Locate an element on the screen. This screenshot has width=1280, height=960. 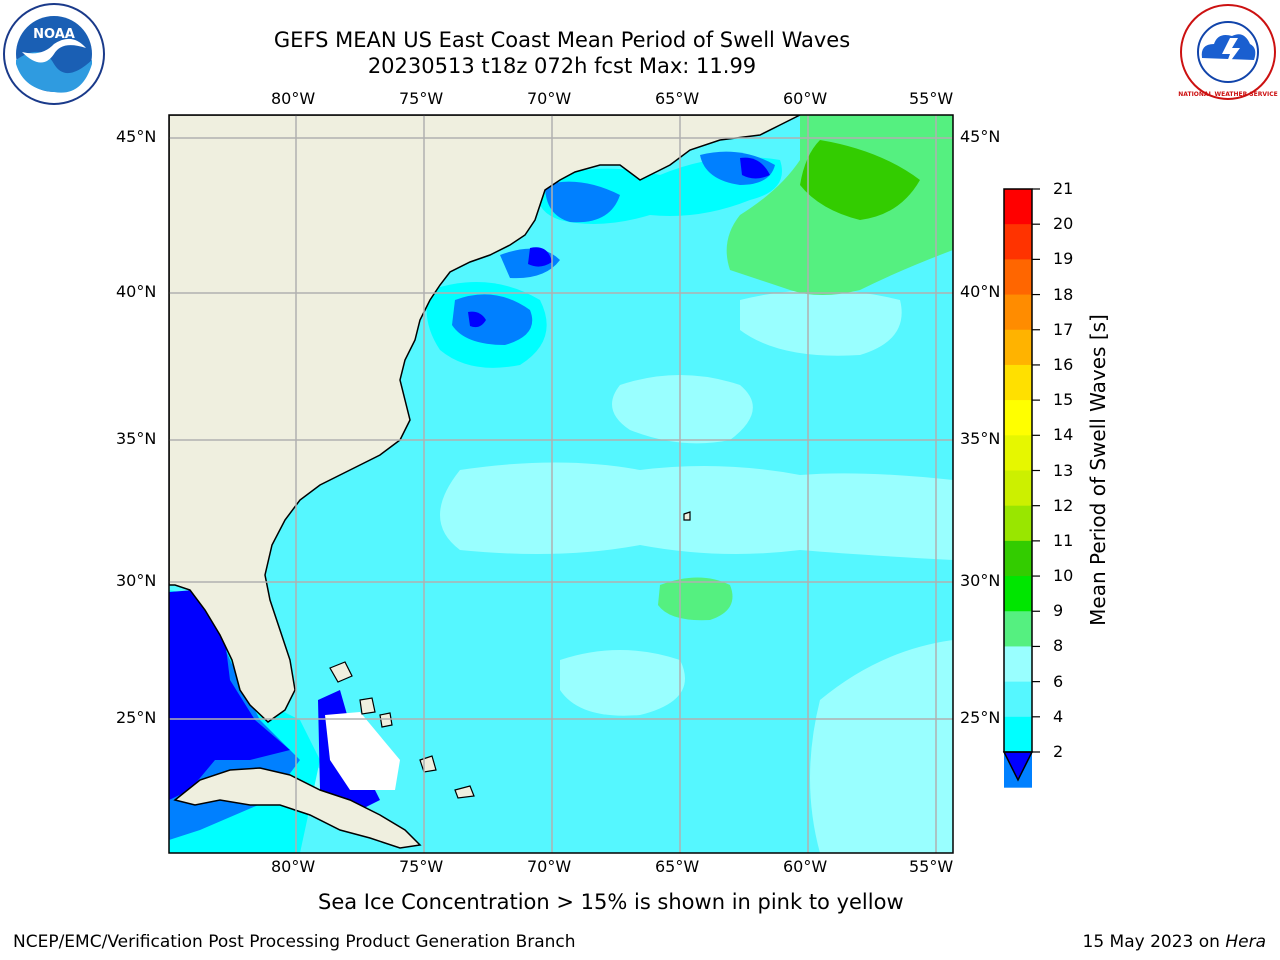
nws-logo-icon: NATIONAL WEATHER SERVICE is located at coordinates (1228, 52).